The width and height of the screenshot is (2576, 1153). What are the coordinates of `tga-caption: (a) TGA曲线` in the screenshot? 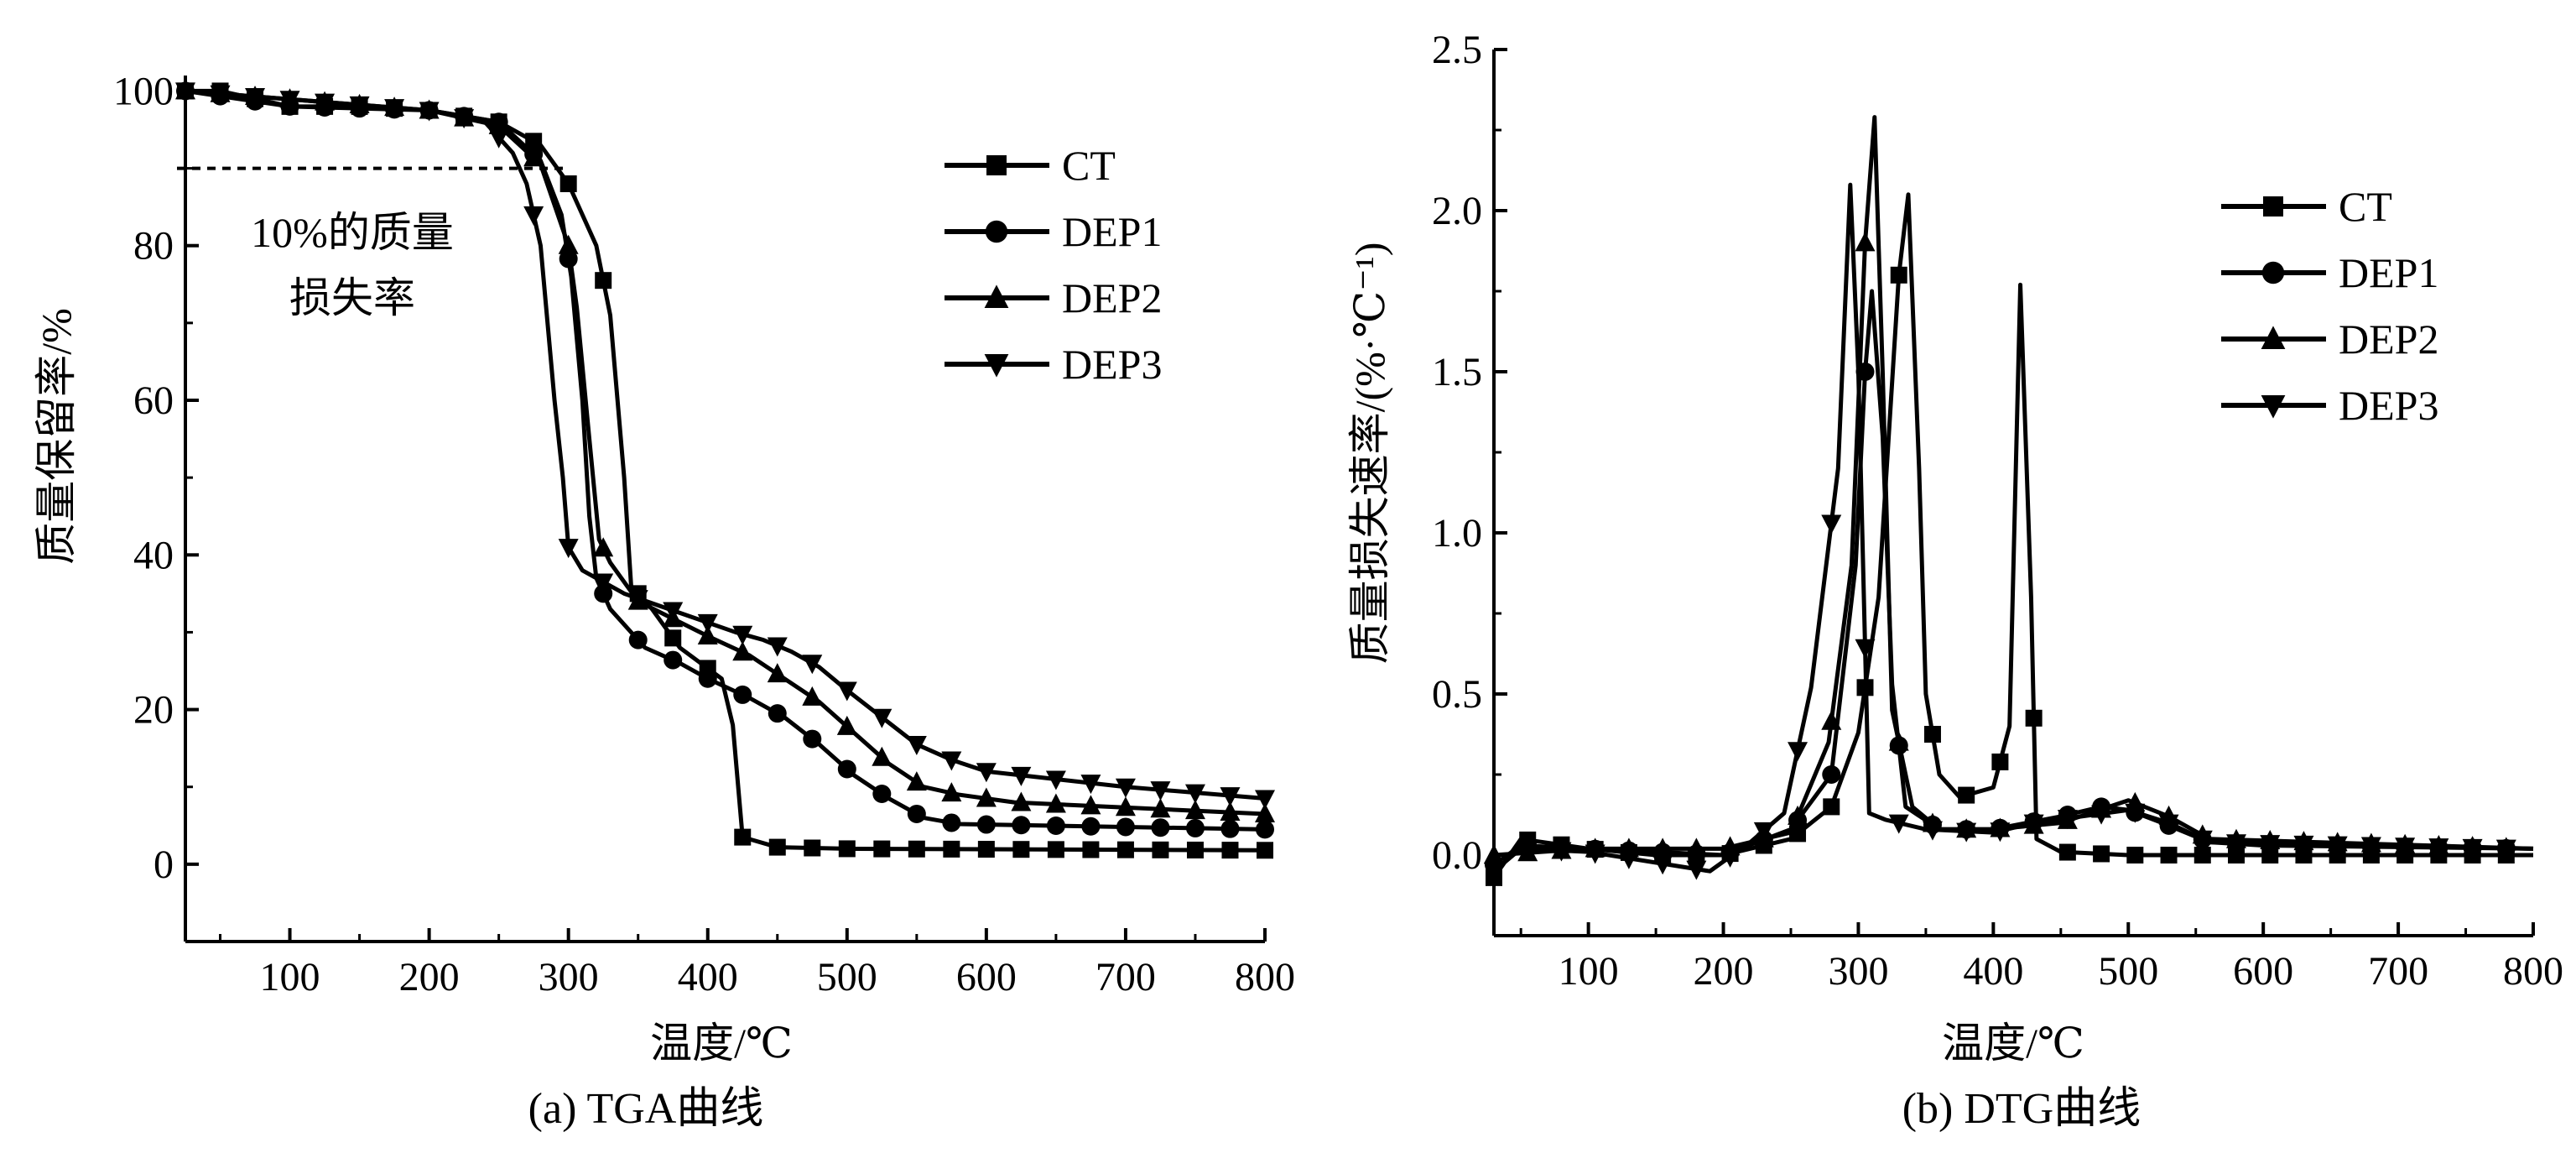 It's located at (646, 1109).